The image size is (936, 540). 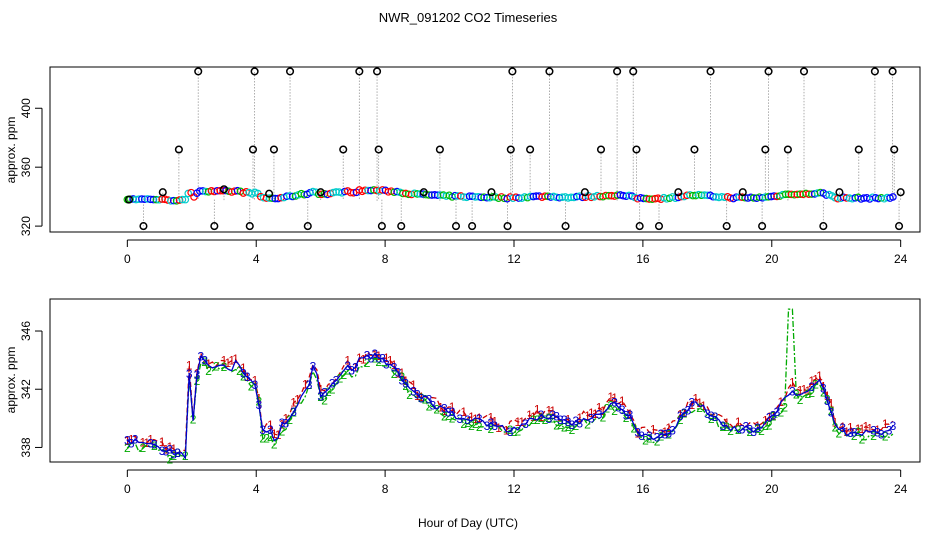 What do you see at coordinates (468, 523) in the screenshot?
I see `x-axis-label: Hour of Day (UTC)` at bounding box center [468, 523].